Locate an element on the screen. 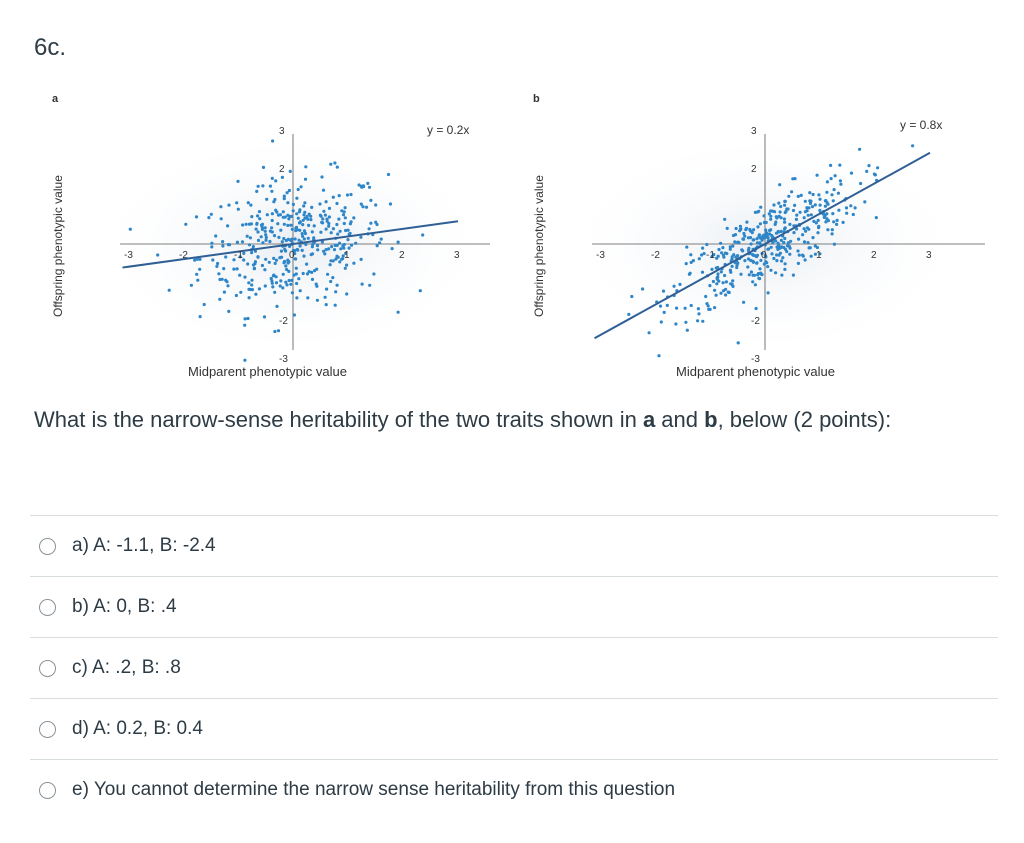 Image resolution: width=1024 pixels, height=843 pixels. panel-b-ylabel: Offspring phenotypic value is located at coordinates (539, 246).